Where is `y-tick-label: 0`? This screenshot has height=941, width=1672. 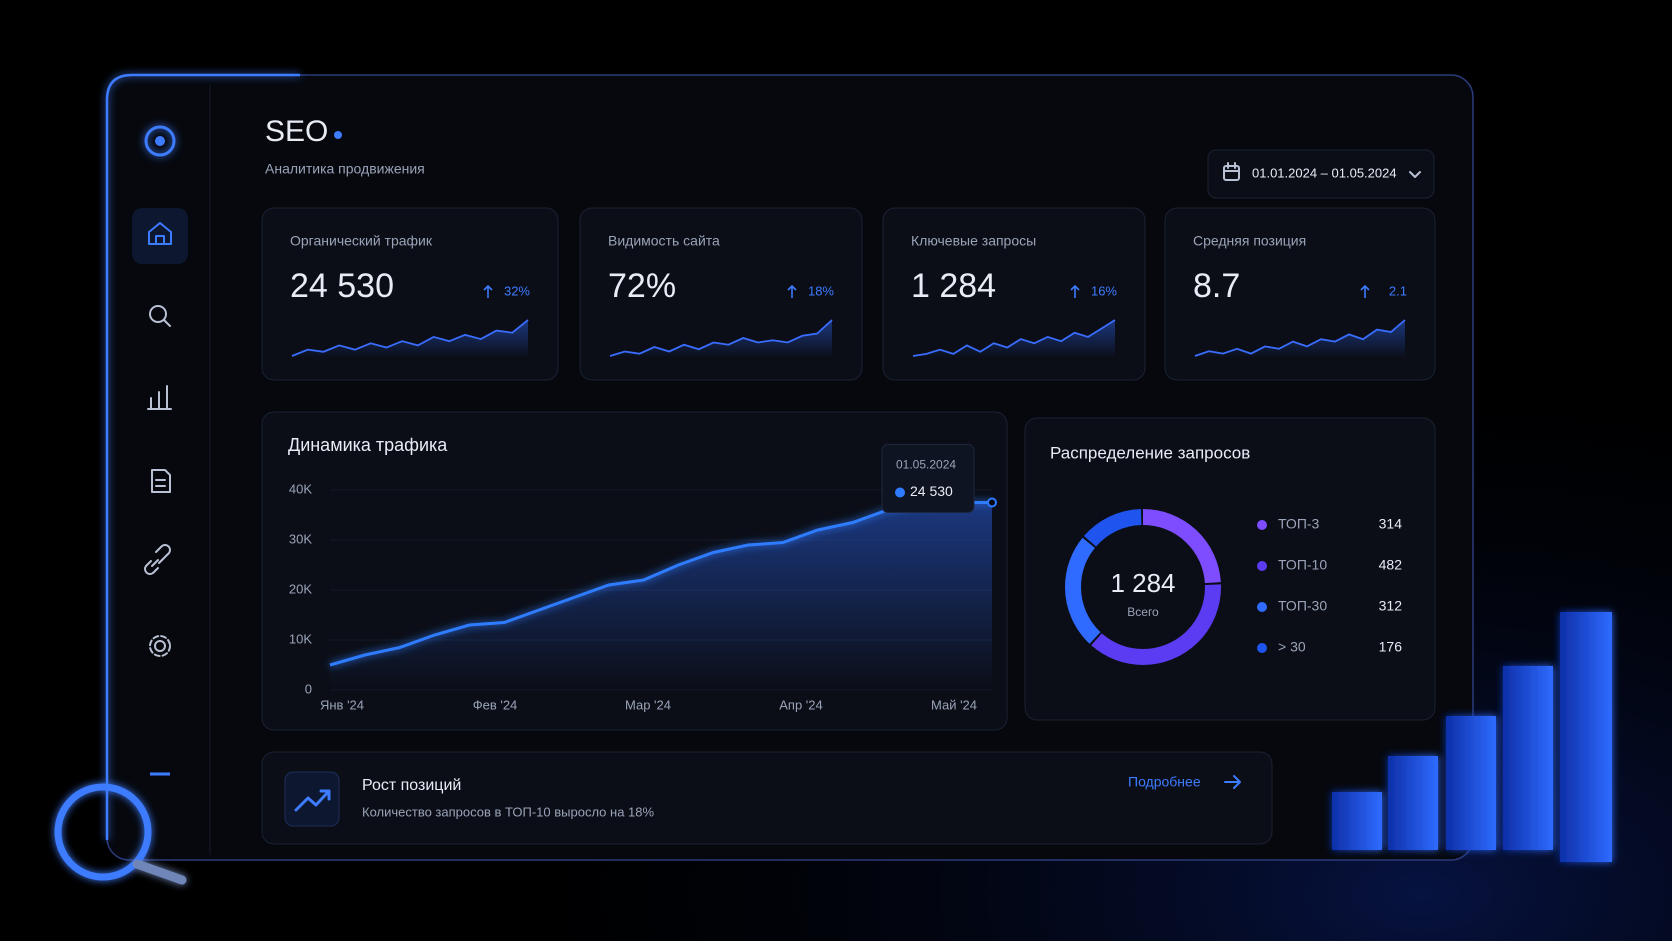 y-tick-label: 0 is located at coordinates (308, 688).